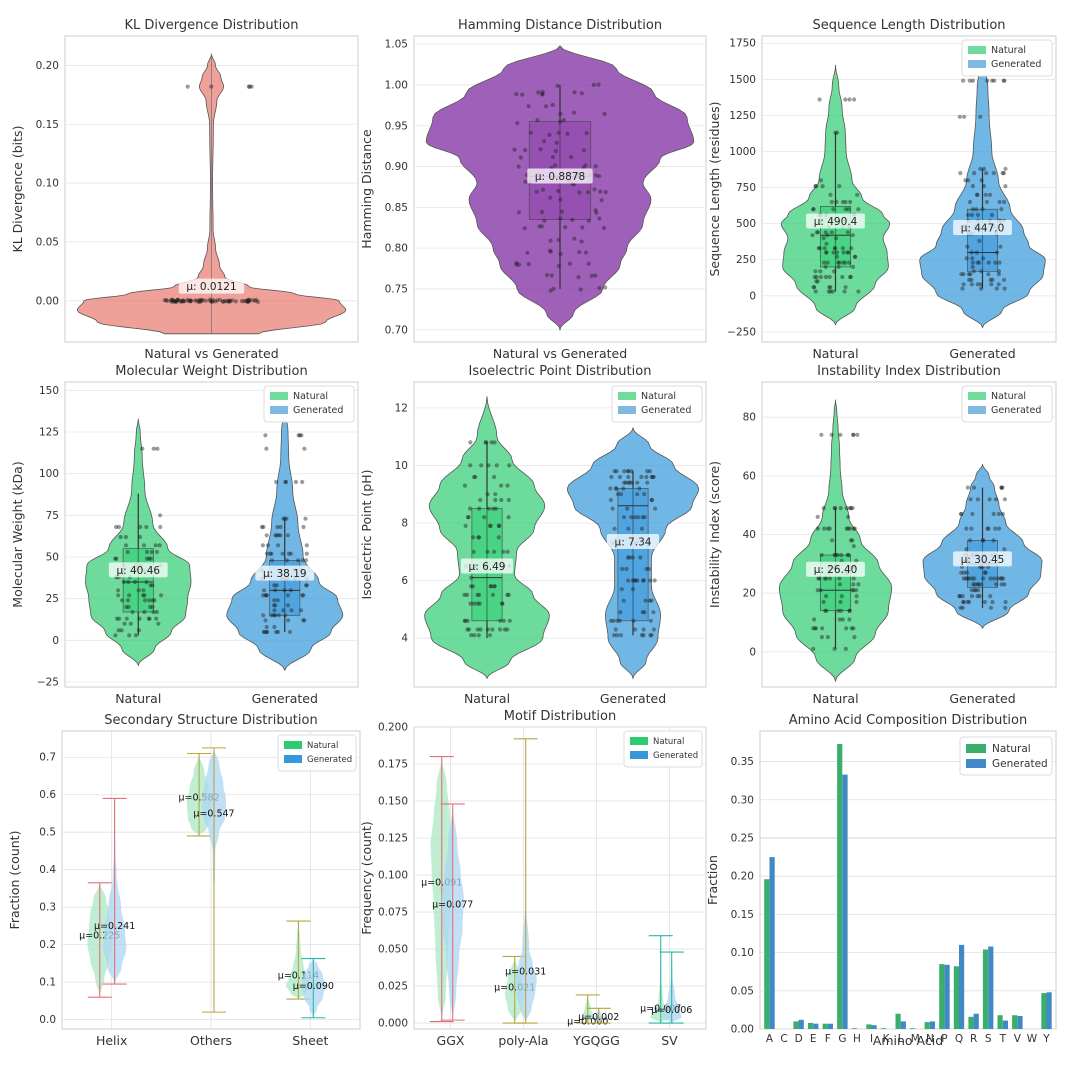 This screenshot has width=1080, height=1082. I want to click on legend-label: Natural, so click(658, 396).